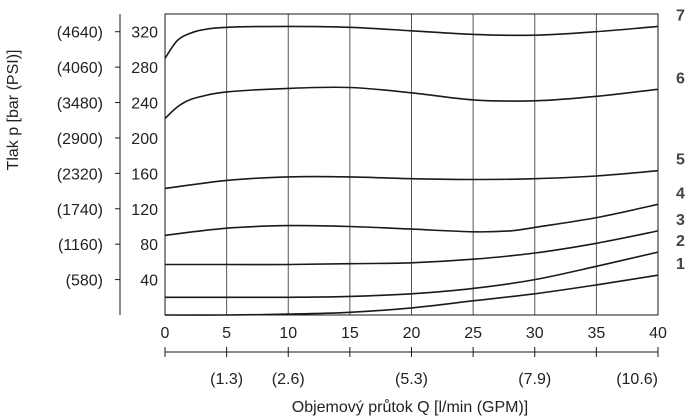 Image resolution: width=686 pixels, height=419 pixels. Describe the element at coordinates (288, 333) in the screenshot. I see `x-tick-label: 10` at that location.